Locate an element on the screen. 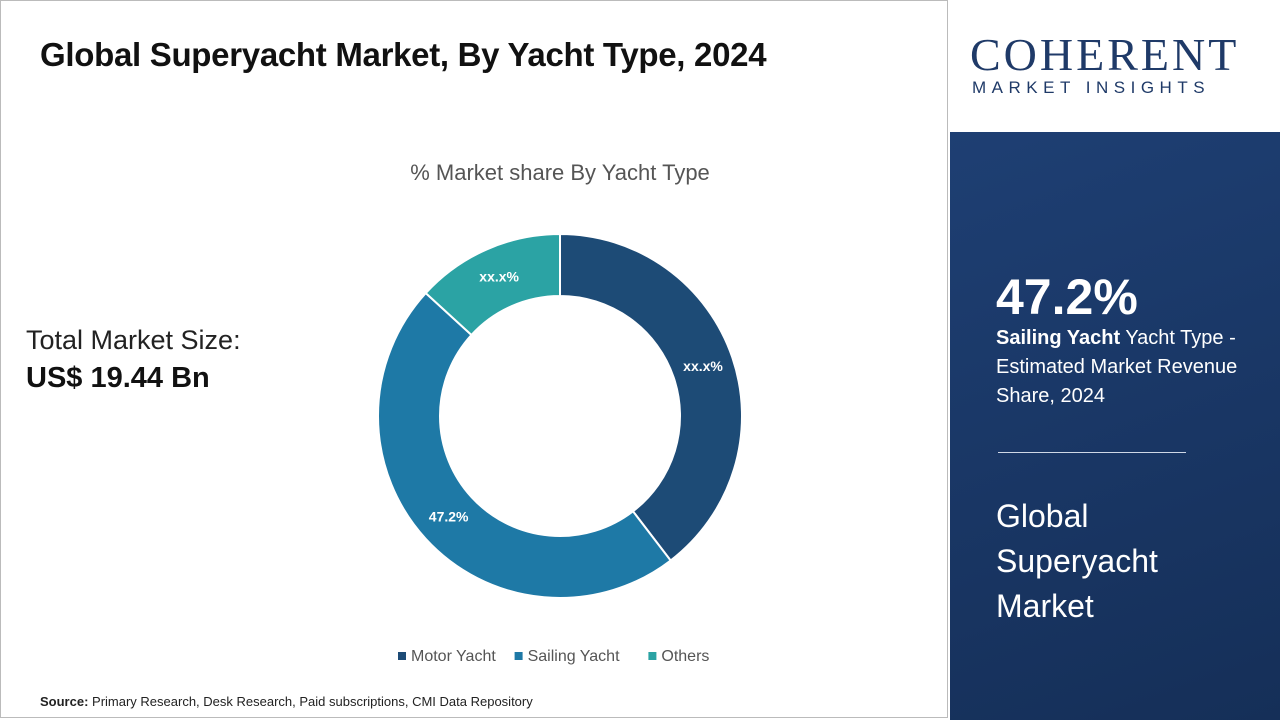 The height and width of the screenshot is (720, 1280). source-label: Source: is located at coordinates (64, 701).